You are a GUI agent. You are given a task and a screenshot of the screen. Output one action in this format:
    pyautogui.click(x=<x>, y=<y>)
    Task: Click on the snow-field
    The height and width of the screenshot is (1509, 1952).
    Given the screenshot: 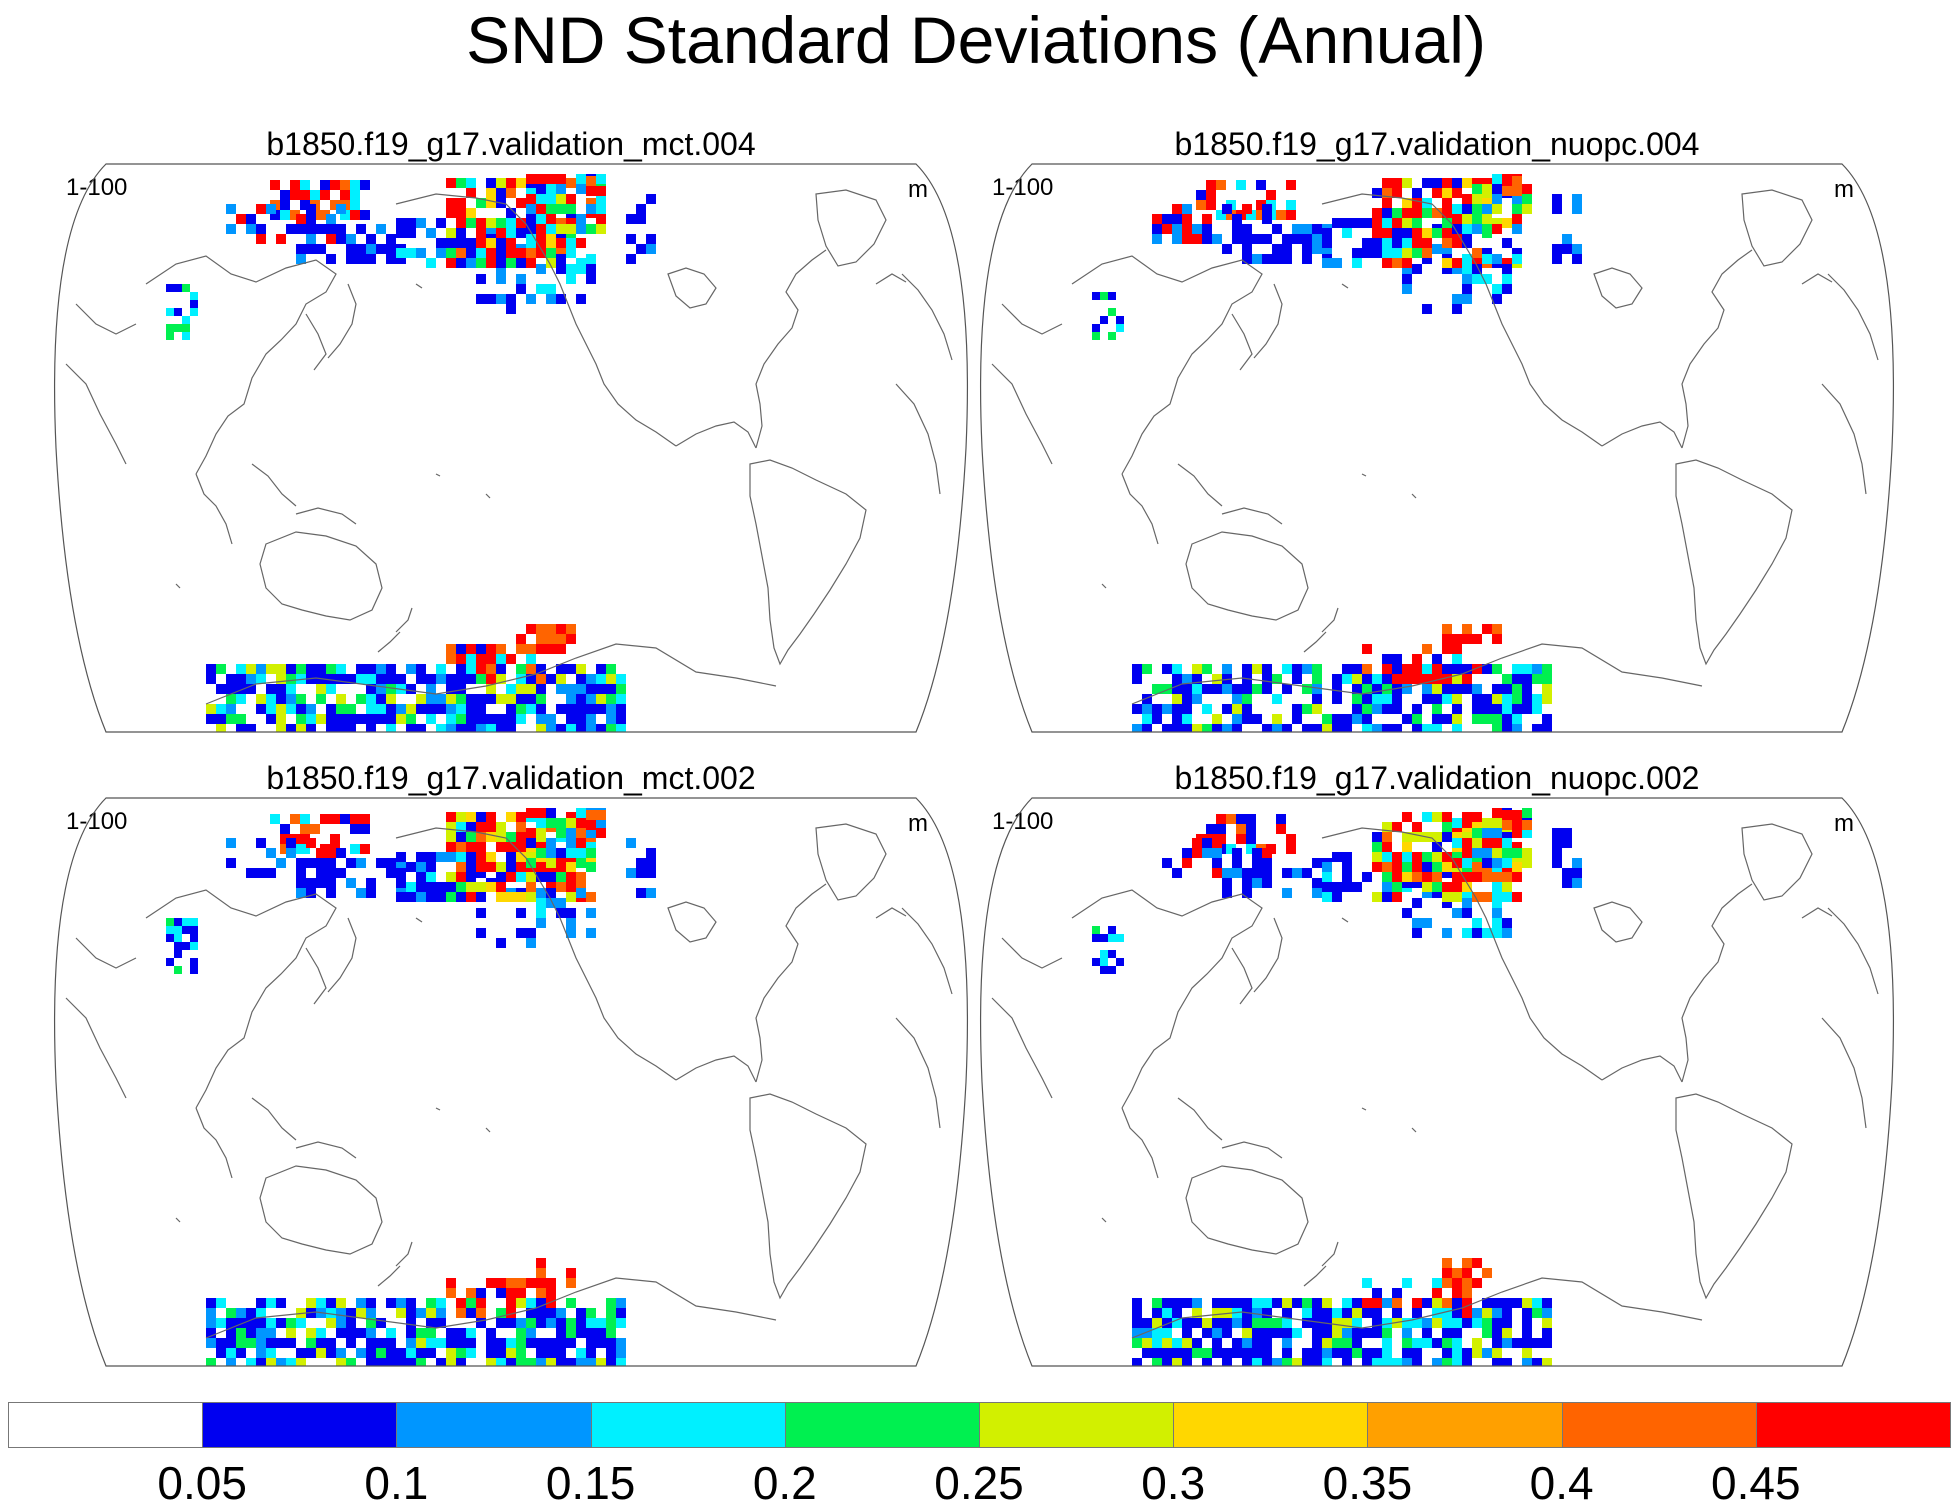 What is the action you would take?
    pyautogui.click(x=1337, y=1087)
    